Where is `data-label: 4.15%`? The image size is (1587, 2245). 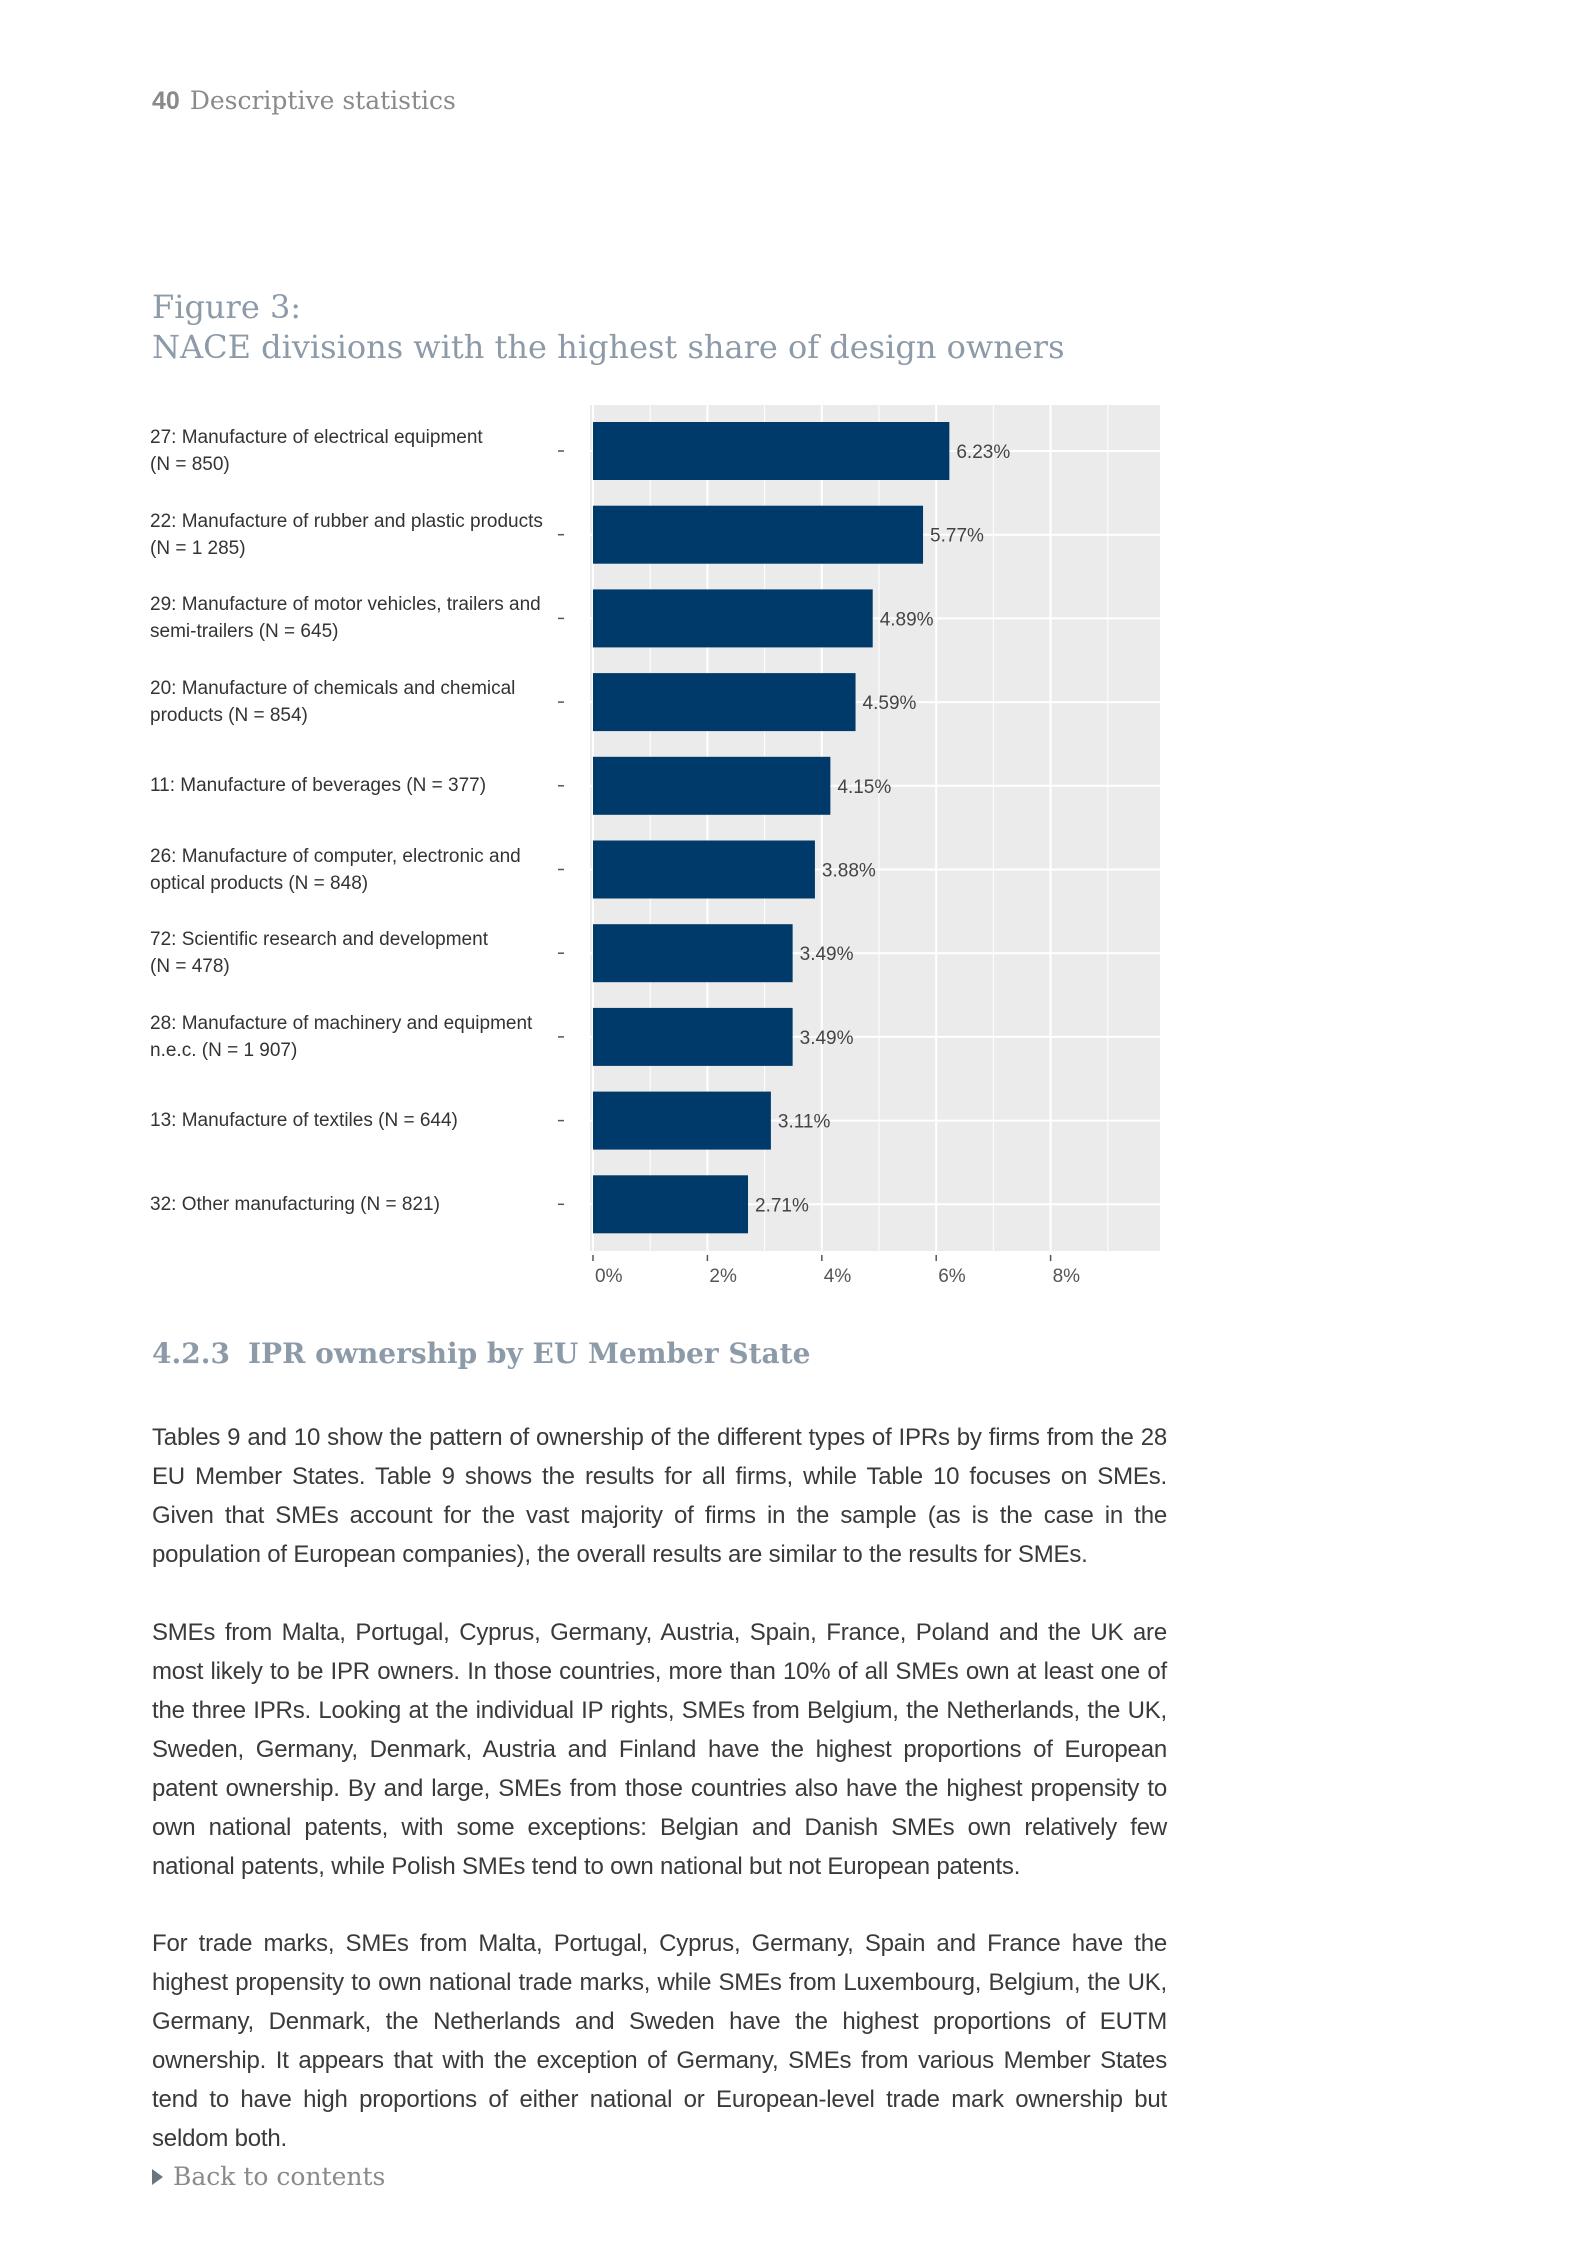 data-label: 4.15% is located at coordinates (864, 787).